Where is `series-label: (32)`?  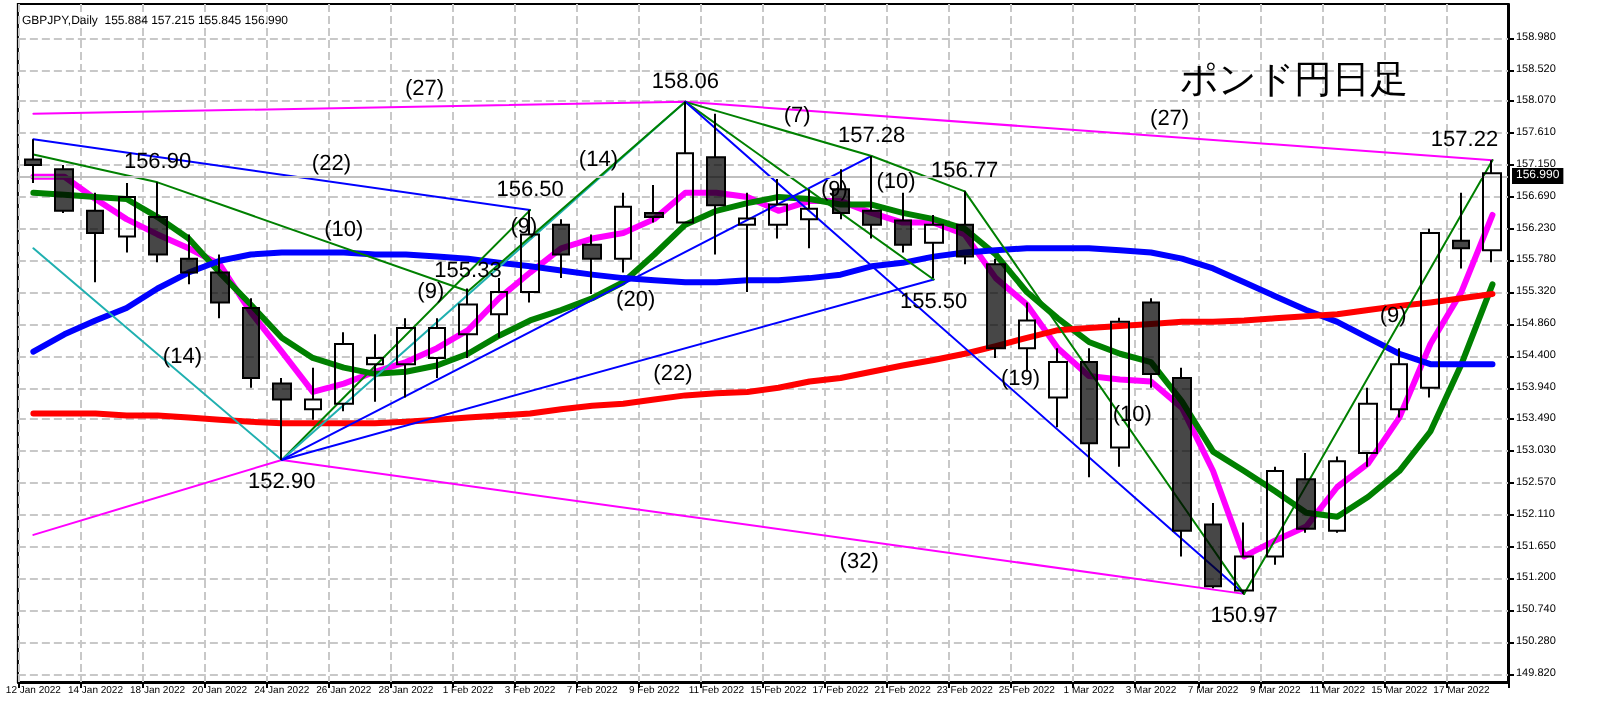
series-label: (32) is located at coordinates (859, 562).